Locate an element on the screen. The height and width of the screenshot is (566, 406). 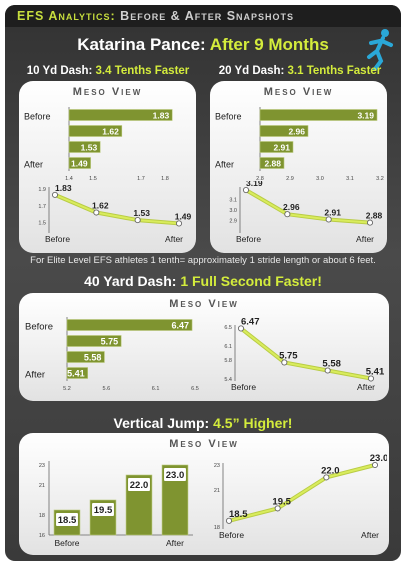
bar-value-label: 23.0 is located at coordinates (175, 475).